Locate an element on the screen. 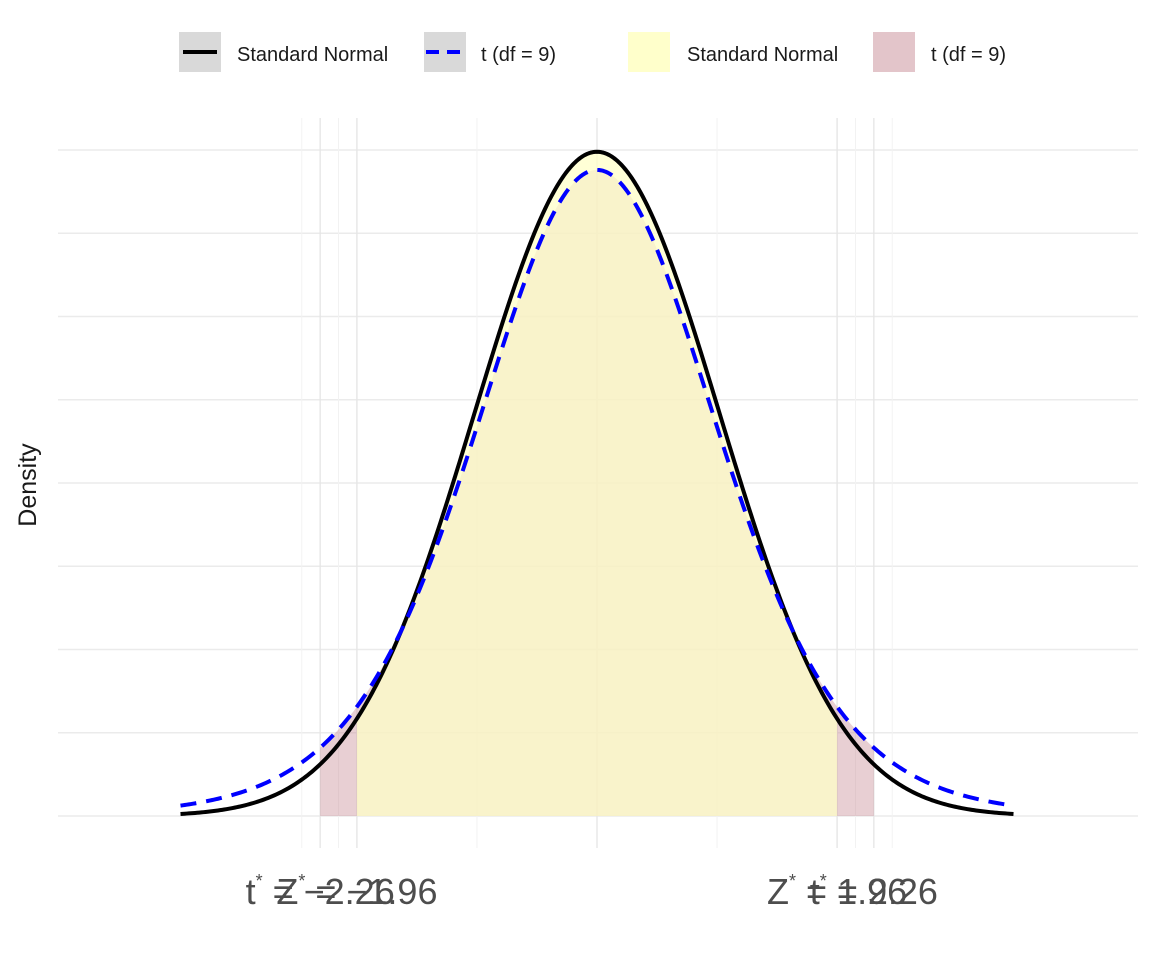 The image size is (1152, 960). x-tick-label: t* = 2.26 is located at coordinates (874, 891).